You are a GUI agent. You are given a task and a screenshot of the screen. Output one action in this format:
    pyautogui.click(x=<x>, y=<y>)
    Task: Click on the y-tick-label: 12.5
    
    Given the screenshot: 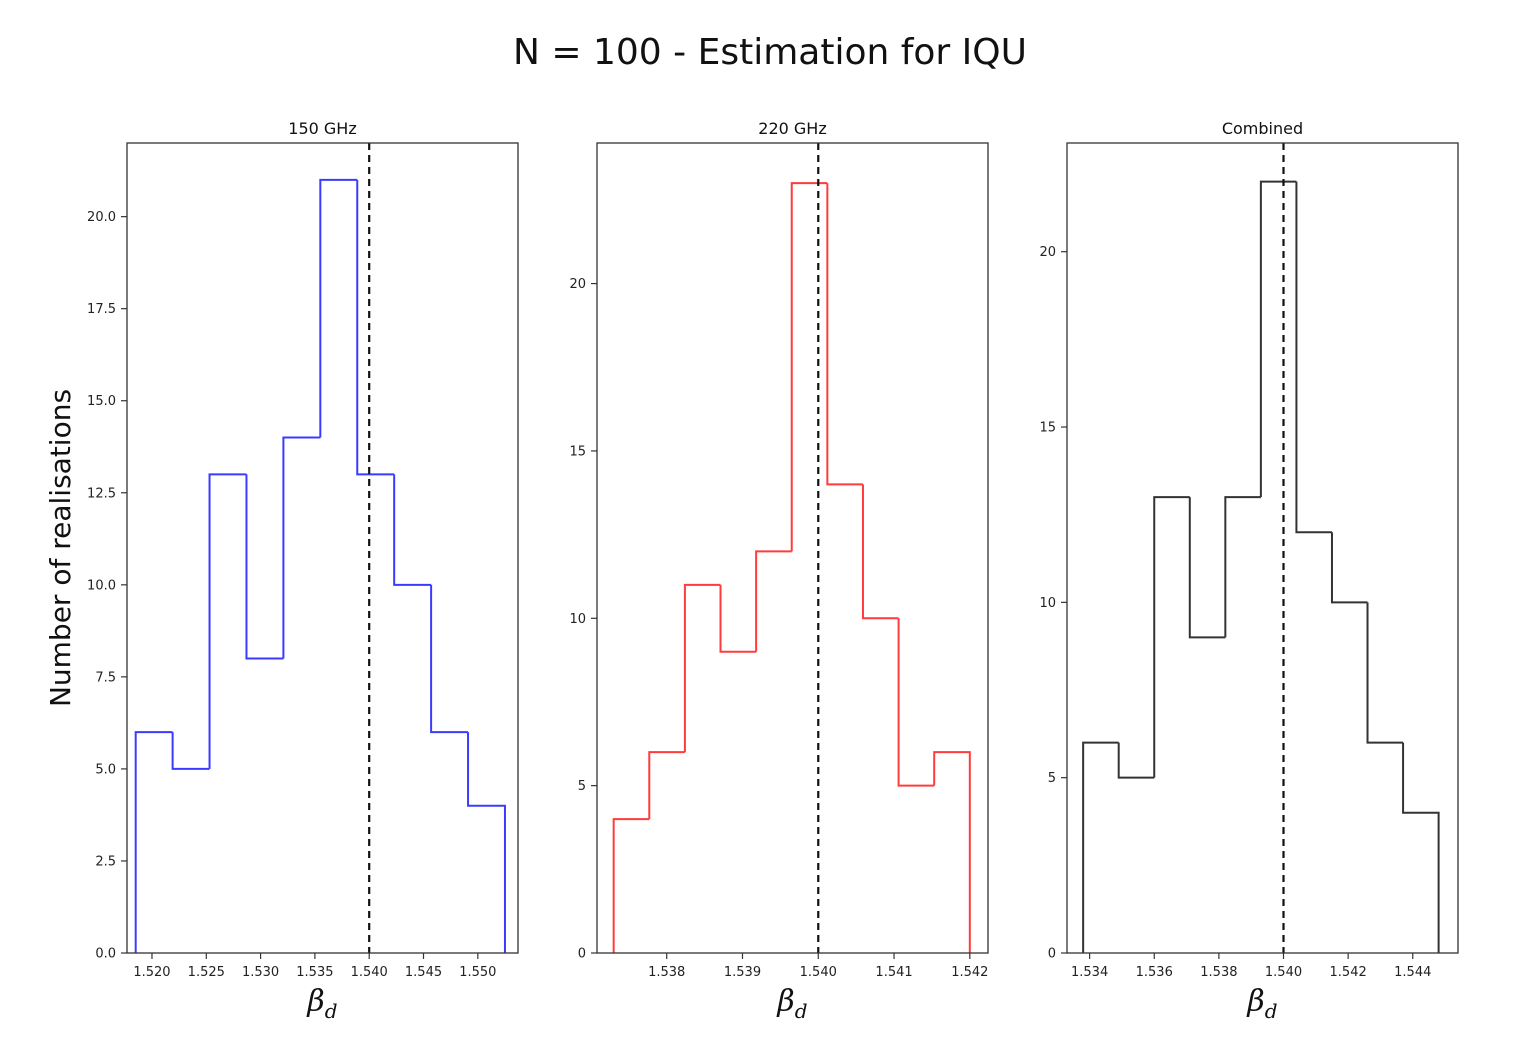 What is the action you would take?
    pyautogui.click(x=101, y=493)
    